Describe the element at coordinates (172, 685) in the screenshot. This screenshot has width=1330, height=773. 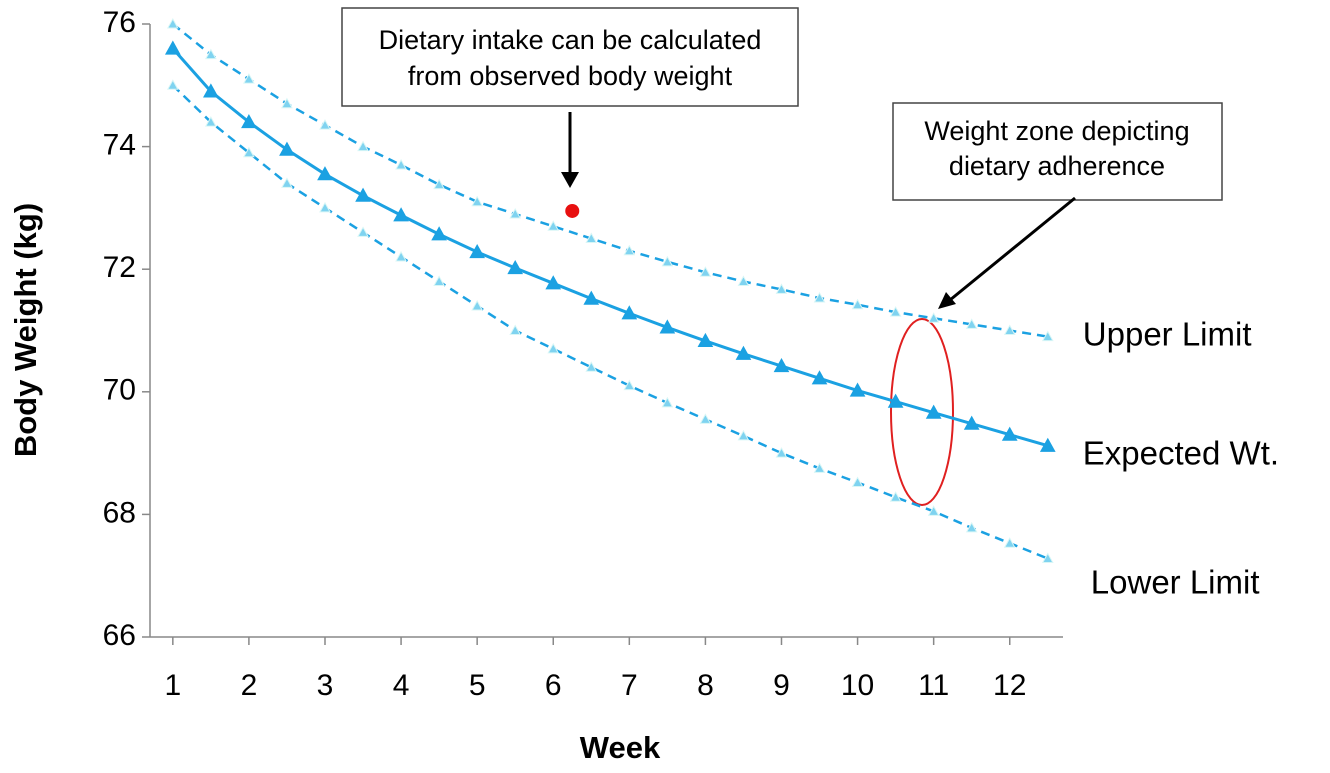
I see `x-tick-label: 1` at that location.